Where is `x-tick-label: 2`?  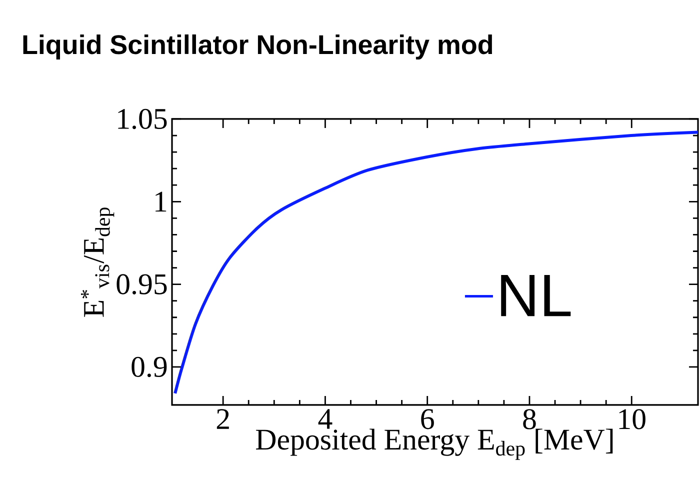
x-tick-label: 2 is located at coordinates (222, 419).